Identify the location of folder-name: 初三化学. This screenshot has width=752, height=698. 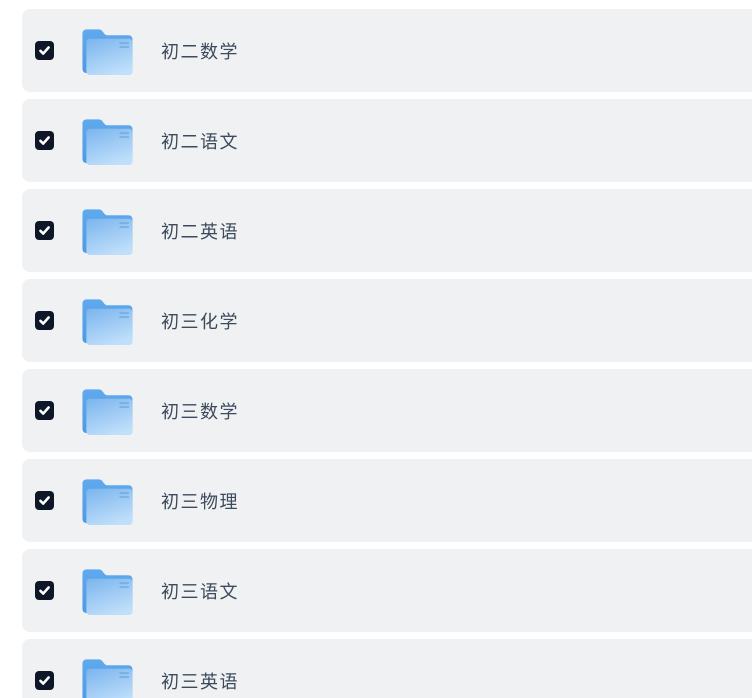
(200, 321).